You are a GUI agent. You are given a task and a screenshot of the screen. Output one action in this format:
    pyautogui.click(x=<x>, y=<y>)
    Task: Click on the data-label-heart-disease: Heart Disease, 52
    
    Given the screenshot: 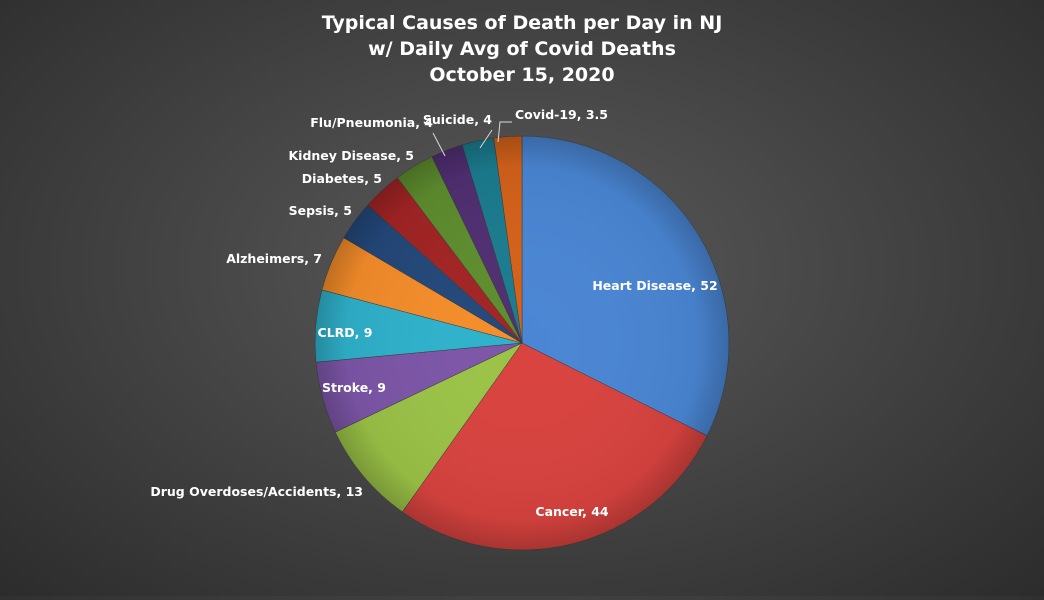 What is the action you would take?
    pyautogui.click(x=654, y=285)
    